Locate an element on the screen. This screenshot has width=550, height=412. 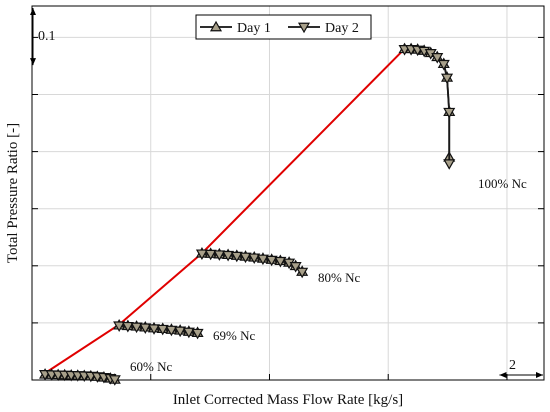
series-day2-69nc is located at coordinates (158, 330).